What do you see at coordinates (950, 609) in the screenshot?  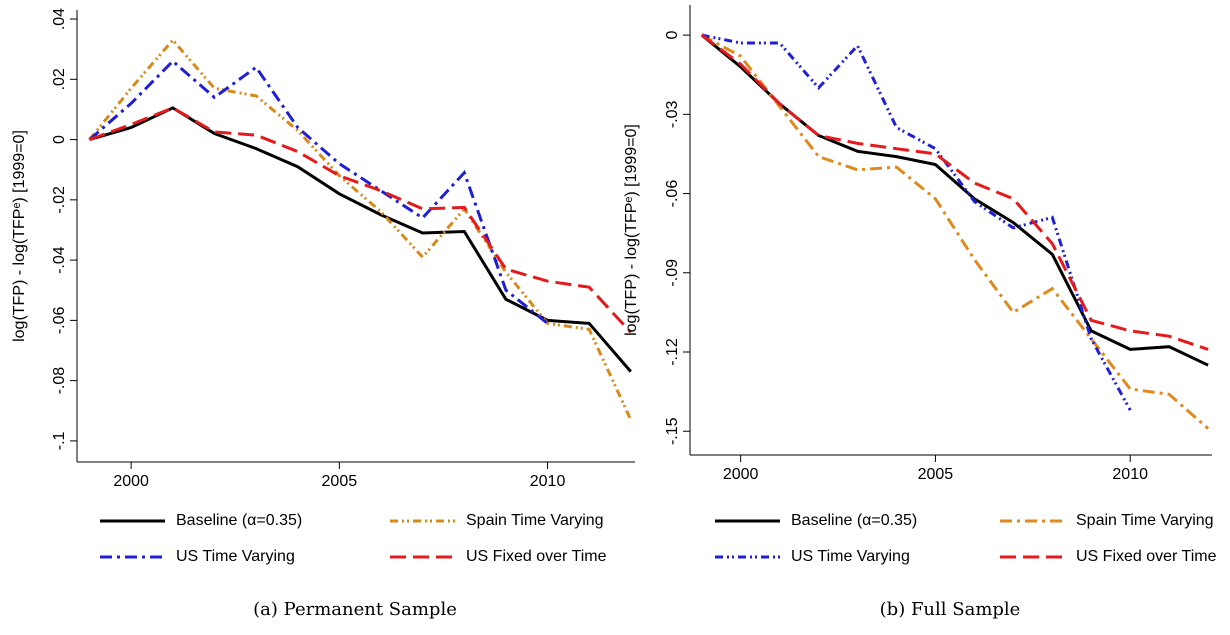 I see `caption: (b) Full Sample` at bounding box center [950, 609].